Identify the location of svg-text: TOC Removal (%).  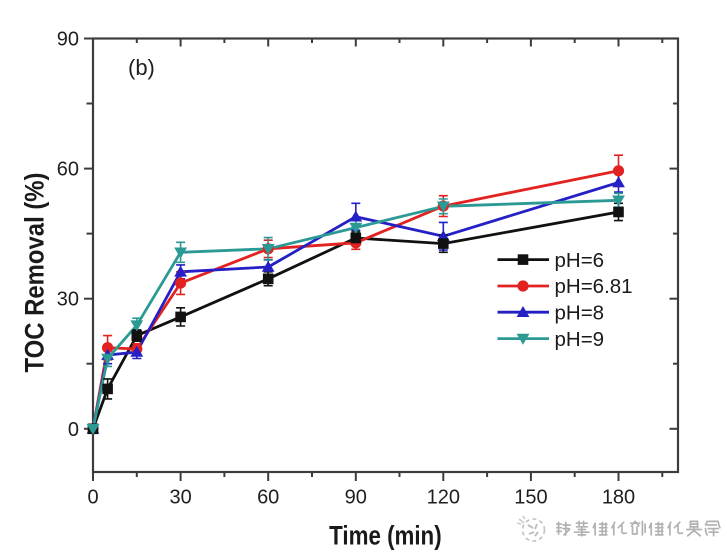
(35, 273).